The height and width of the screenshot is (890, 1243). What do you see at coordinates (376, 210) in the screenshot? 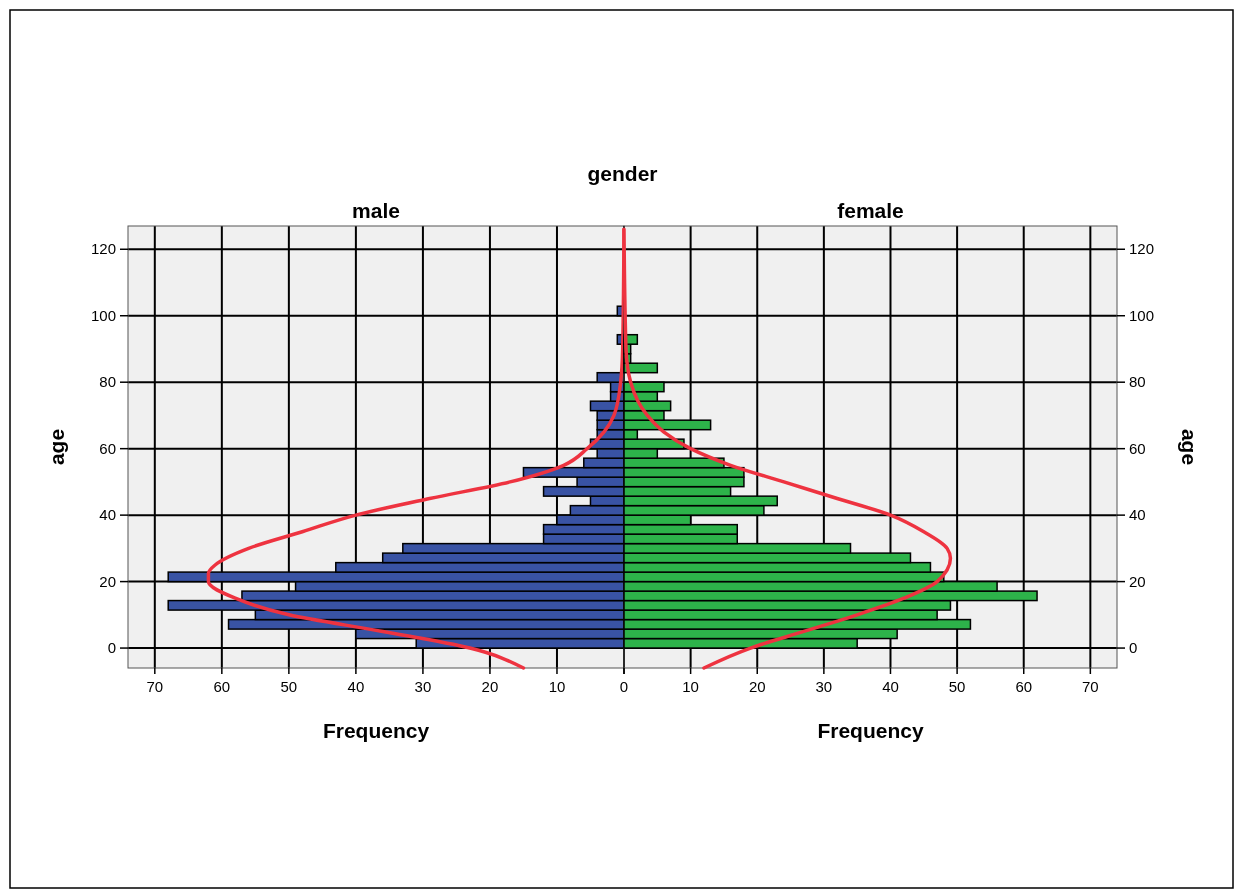
I see `chart-title: male` at bounding box center [376, 210].